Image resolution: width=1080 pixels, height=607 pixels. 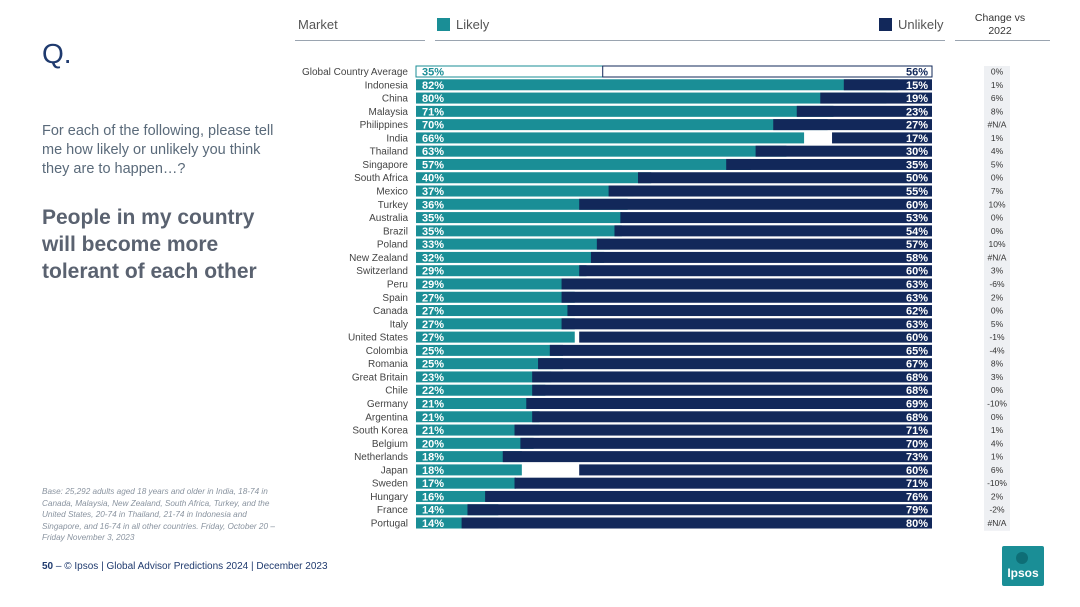 What do you see at coordinates (997, 377) in the screenshot?
I see `change-value-label: 3%` at bounding box center [997, 377].